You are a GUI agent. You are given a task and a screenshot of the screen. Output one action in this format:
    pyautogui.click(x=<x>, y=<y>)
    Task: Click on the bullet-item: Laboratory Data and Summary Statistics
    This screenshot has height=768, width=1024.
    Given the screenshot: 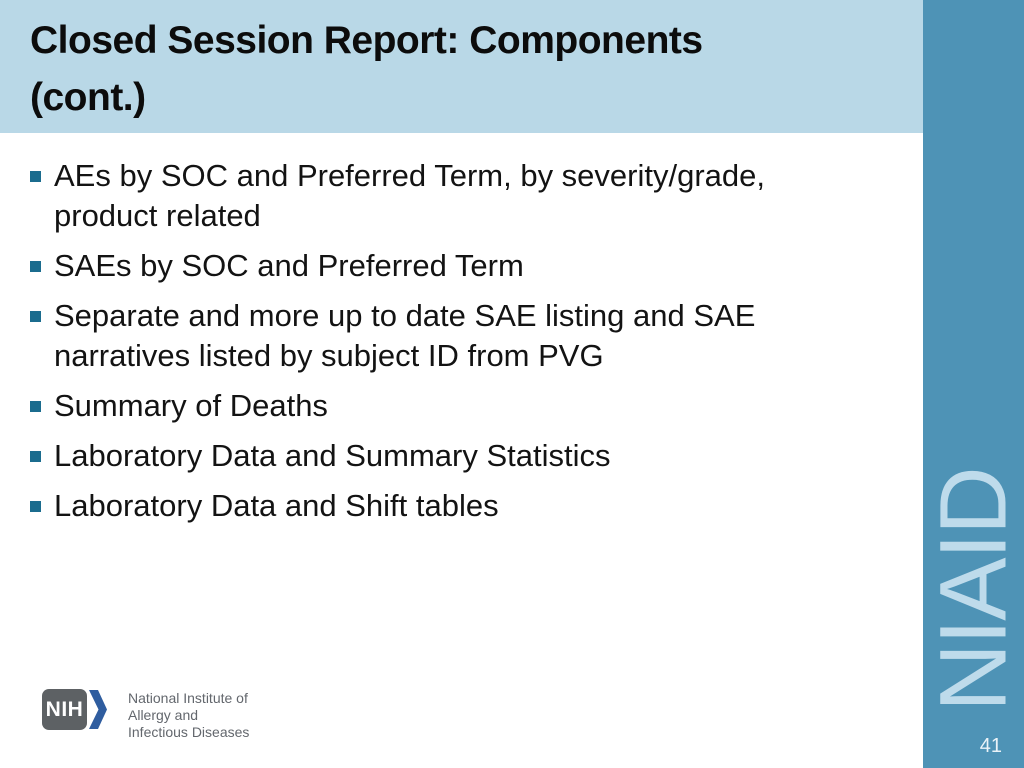 What is the action you would take?
    pyautogui.click(x=446, y=456)
    